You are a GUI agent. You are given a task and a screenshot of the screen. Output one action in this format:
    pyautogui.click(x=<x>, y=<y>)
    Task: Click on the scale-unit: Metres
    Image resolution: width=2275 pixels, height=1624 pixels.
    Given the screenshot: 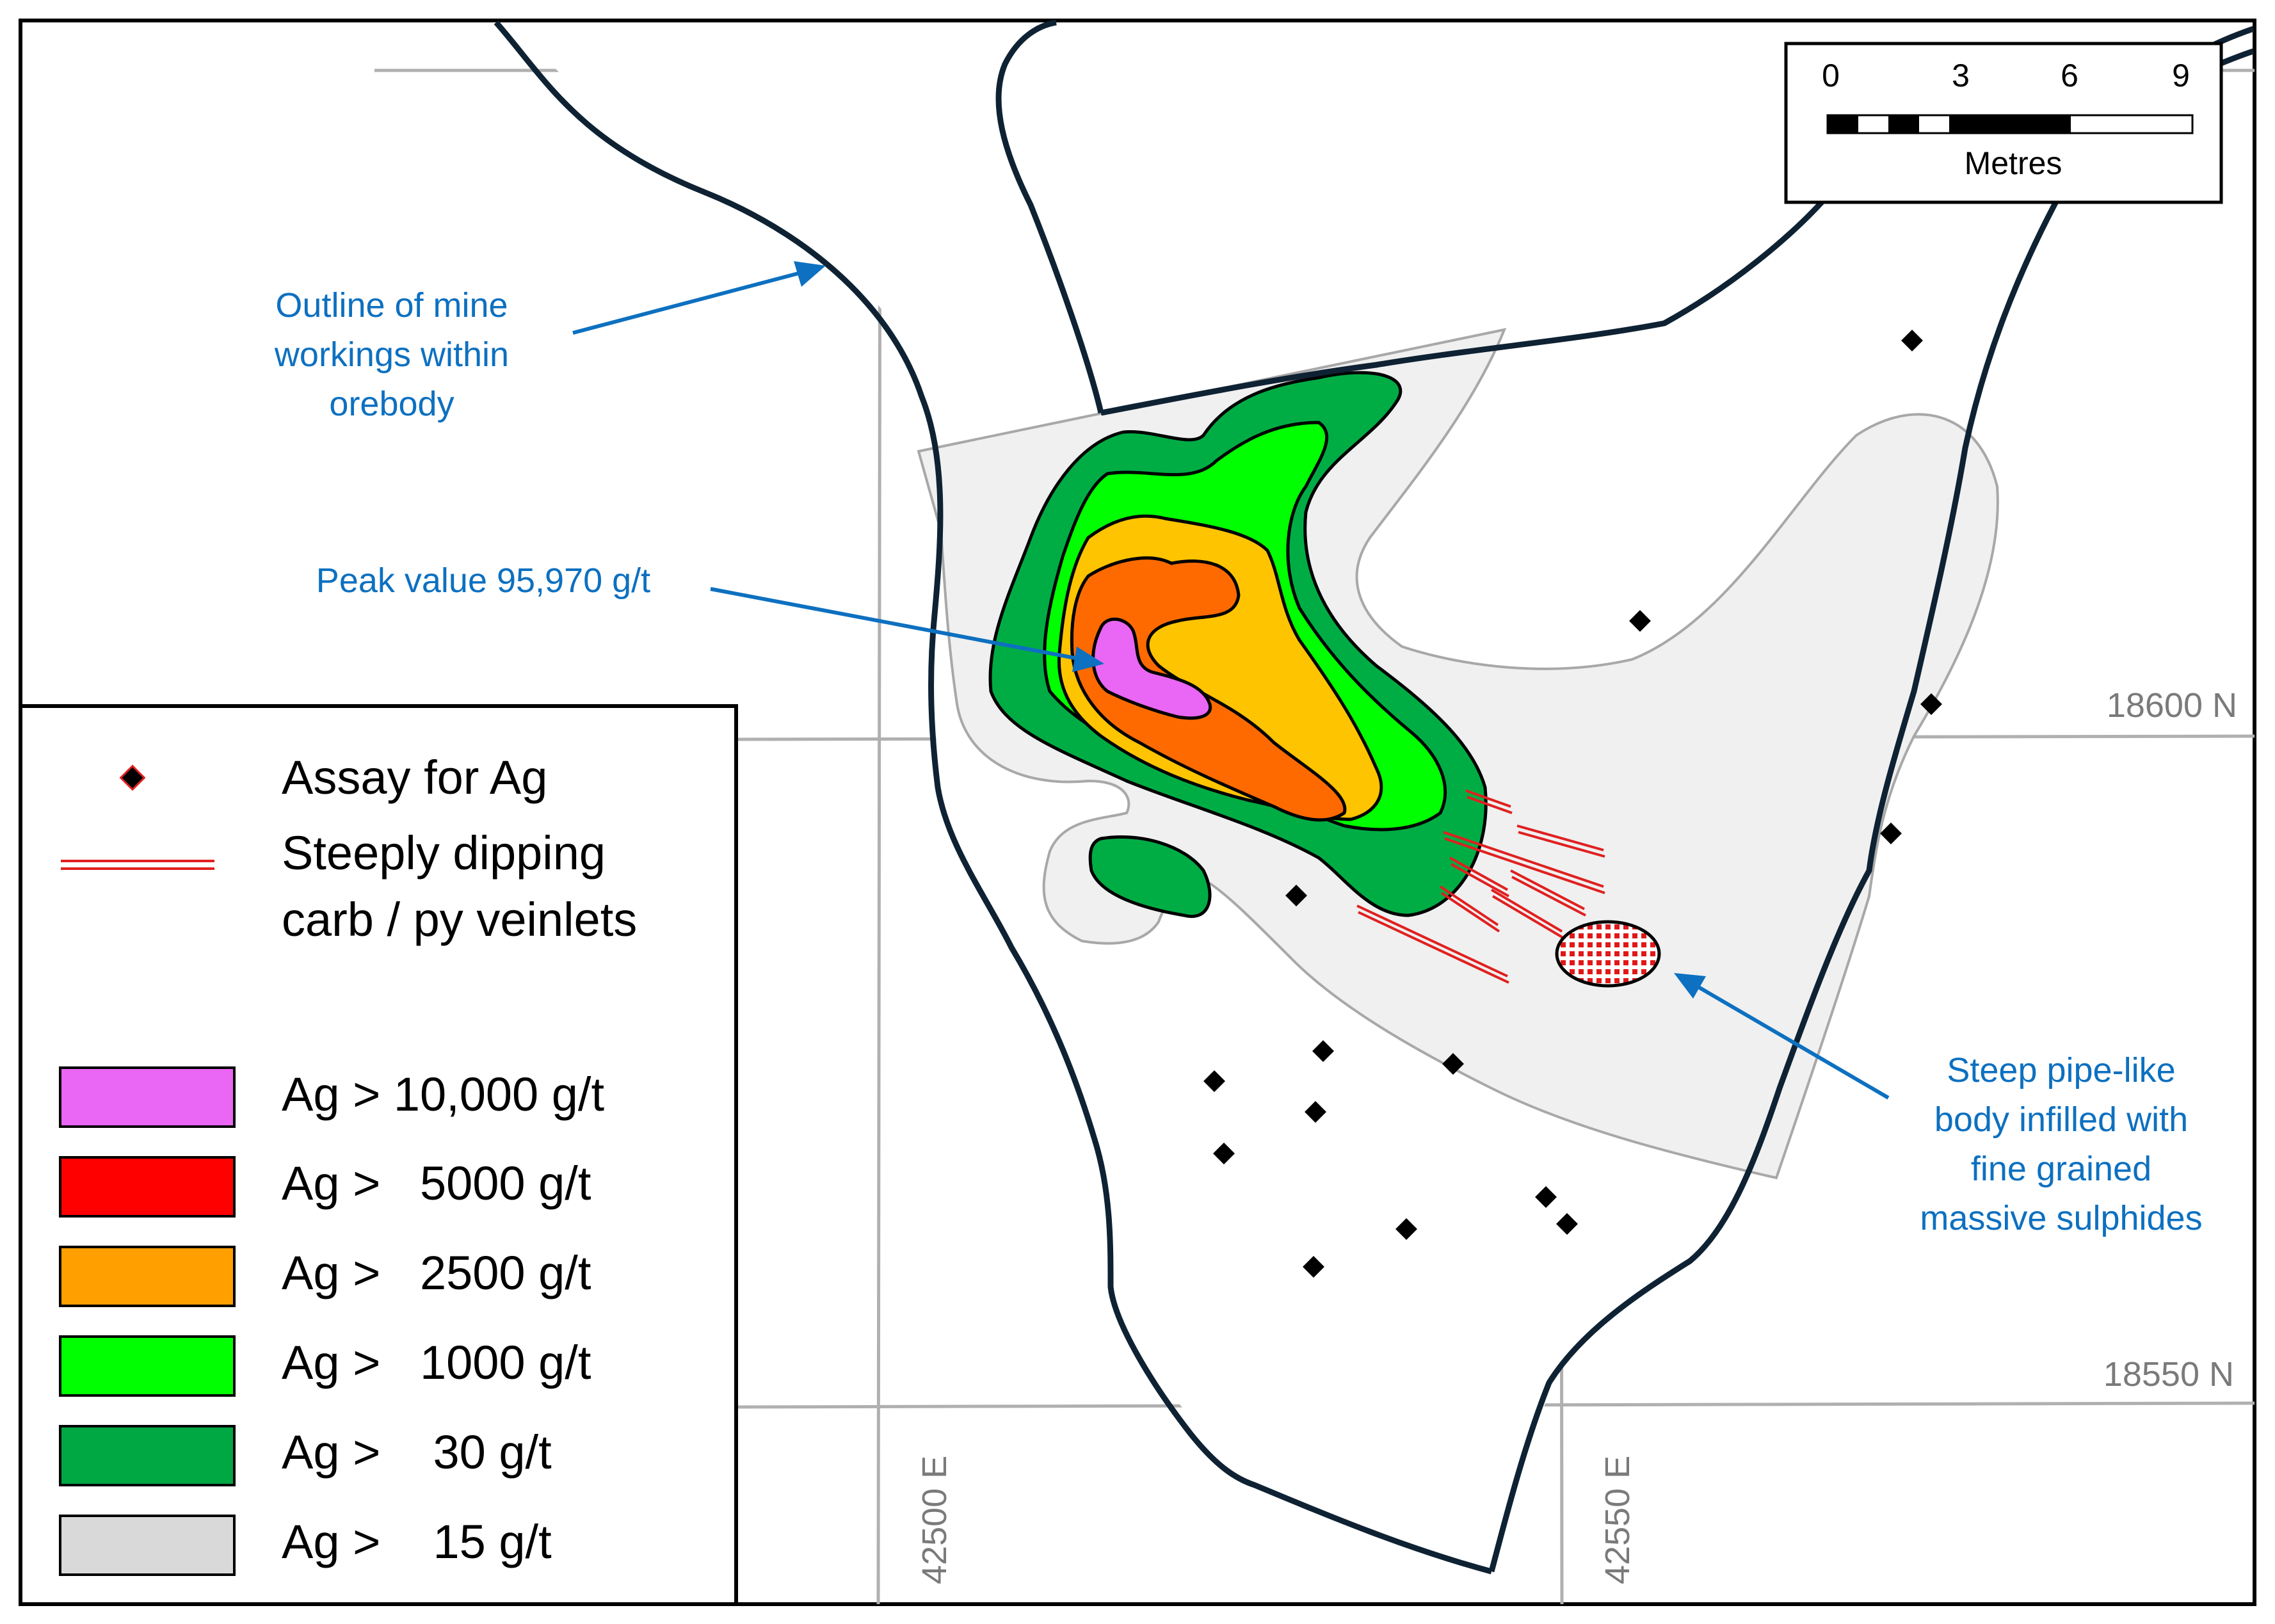 What is the action you would take?
    pyautogui.click(x=2014, y=163)
    